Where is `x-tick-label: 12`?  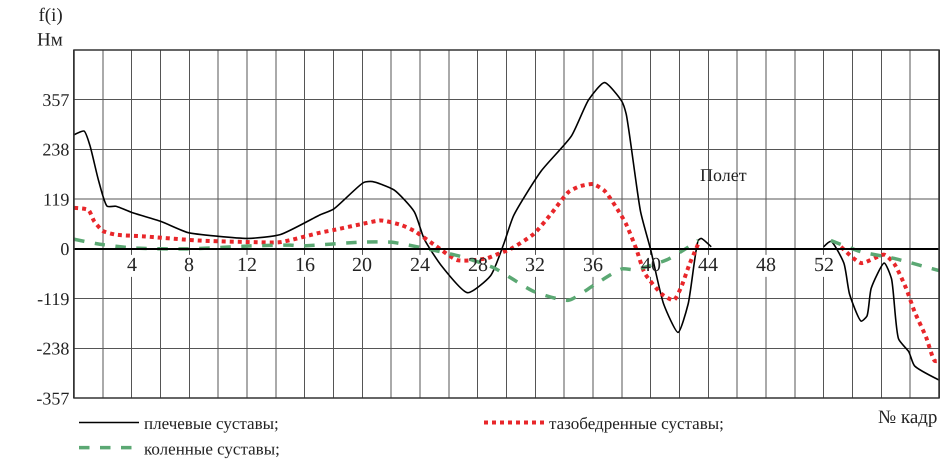
x-tick-label: 12 is located at coordinates (247, 265).